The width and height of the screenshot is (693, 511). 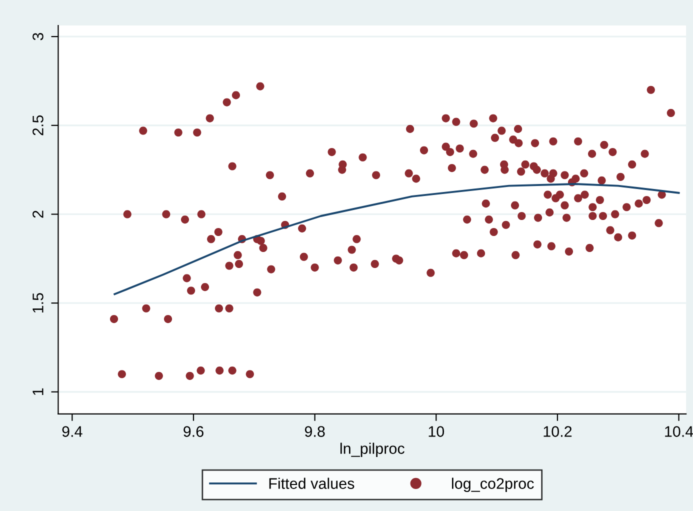 I want to click on x-tick-label: 10, so click(x=436, y=431).